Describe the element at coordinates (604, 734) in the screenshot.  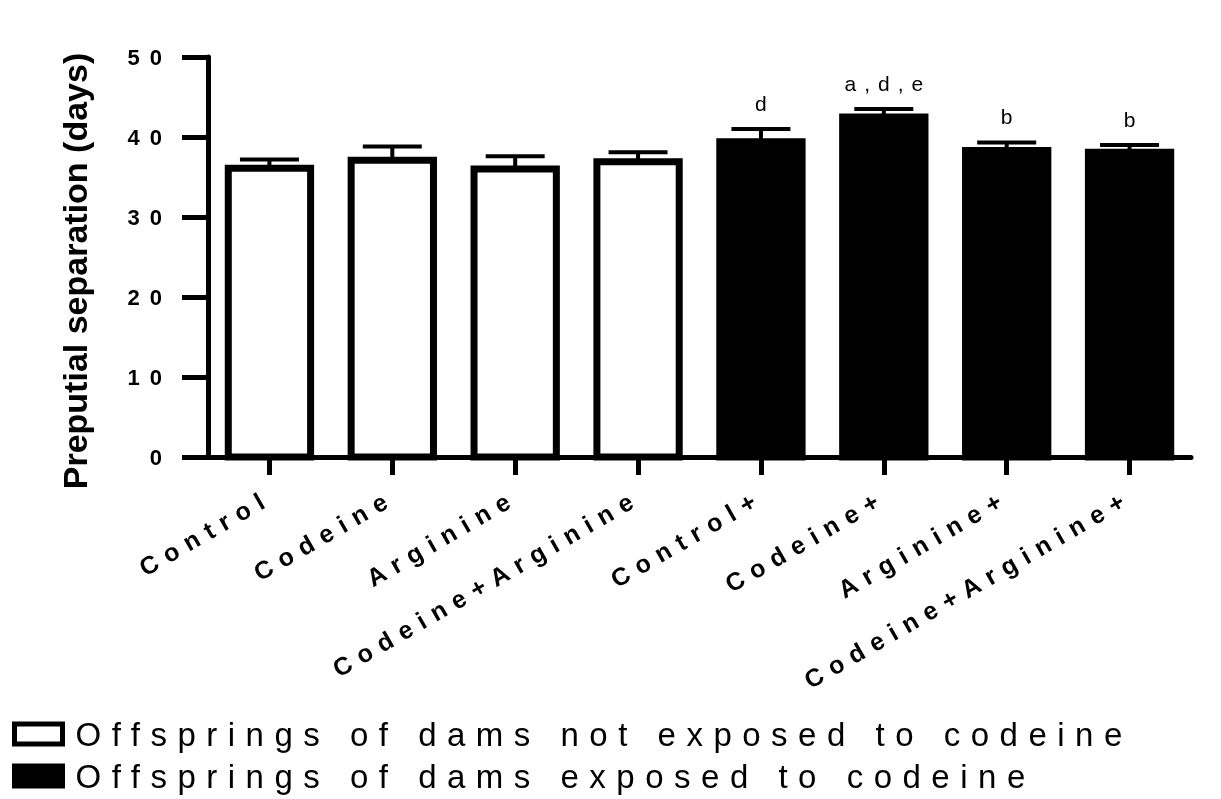
I see `legend-label: Offsprings of dams not exposed to codeine` at that location.